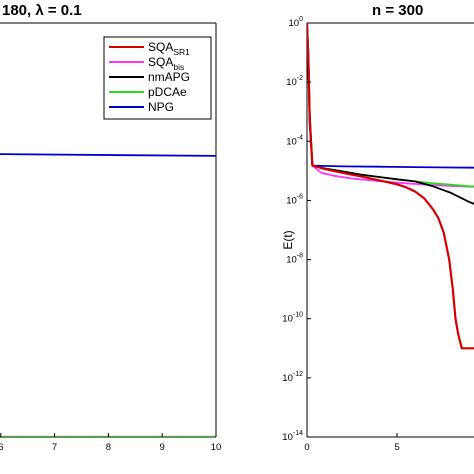 This screenshot has width=474, height=474. What do you see at coordinates (296, 229) in the screenshot?
I see `right-y-axis-ticks: 10⁰ 10⁻² 10⁻⁴ 10⁻⁶ 10⁻⁸ 10⁻¹⁰ 10⁻¹² 10⁻¹⁴` at bounding box center [296, 229].